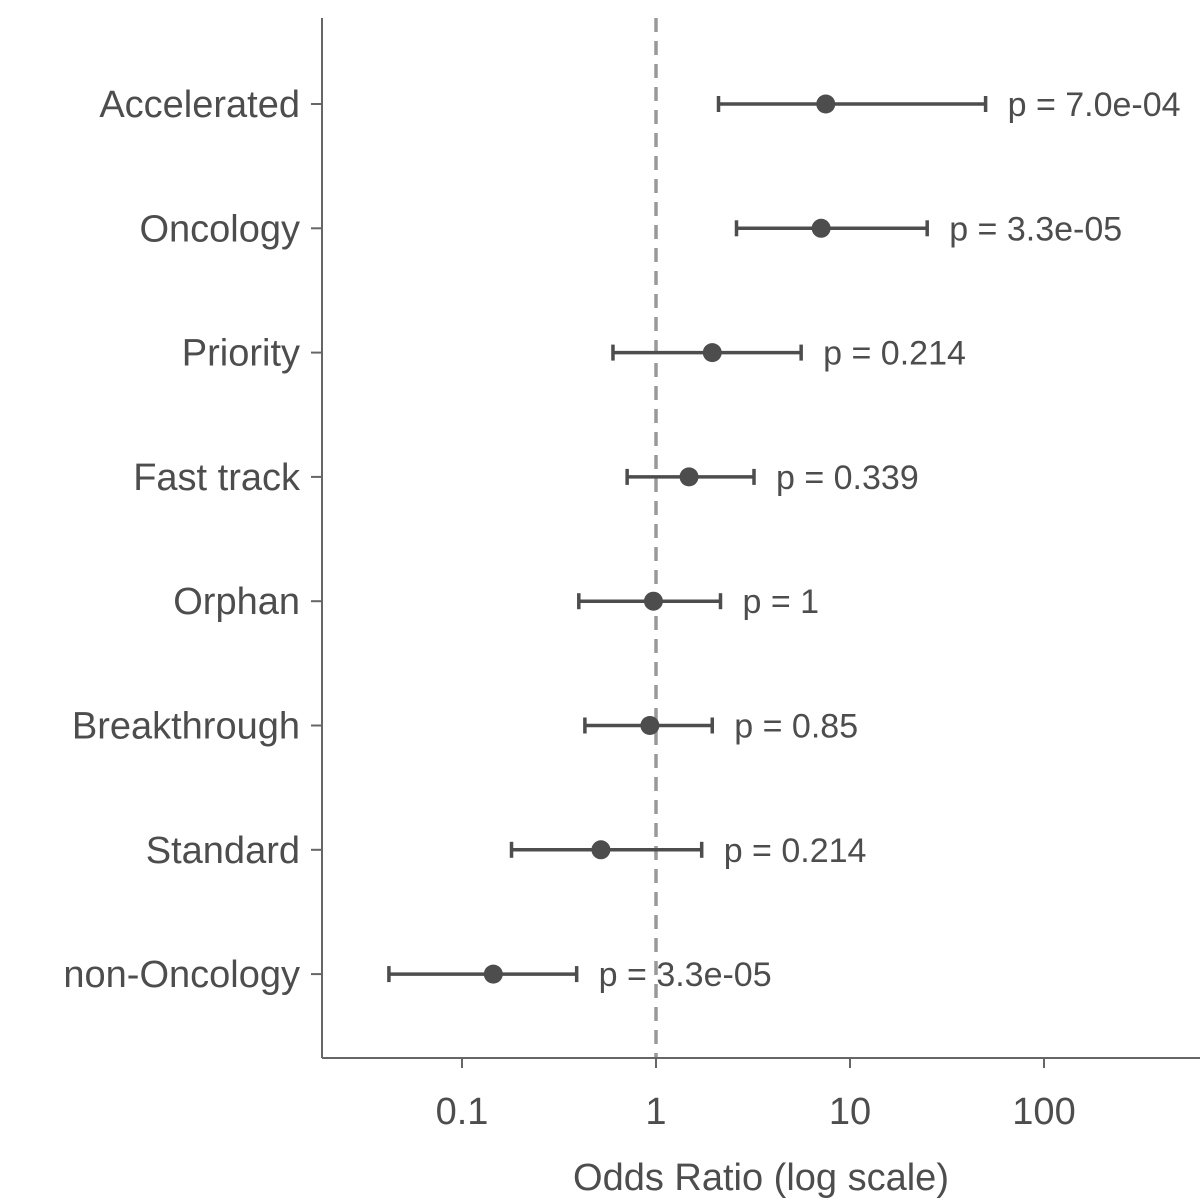 Image resolution: width=1200 pixels, height=1200 pixels. Describe the element at coordinates (761, 1178) in the screenshot. I see `x-axis-title: Odds Ratio (log scale)` at that location.